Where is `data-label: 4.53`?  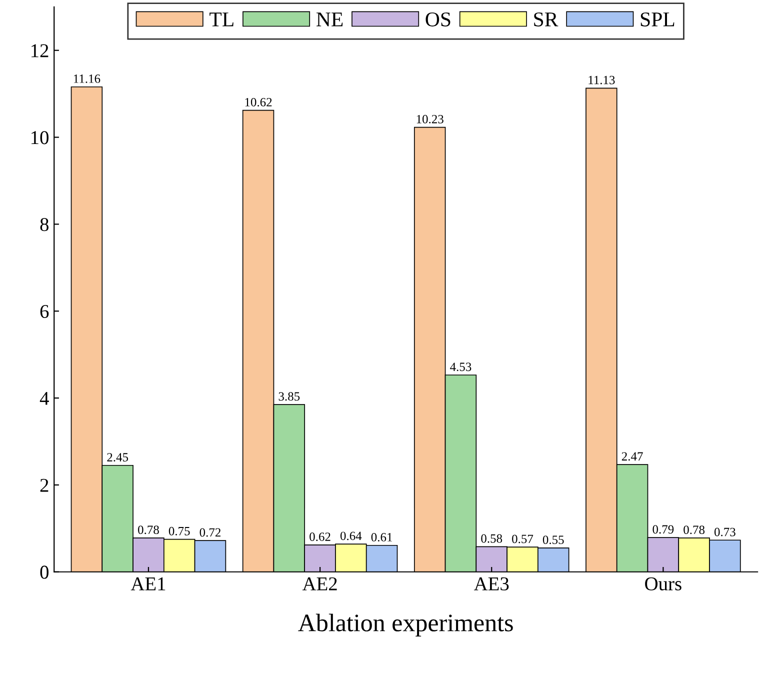 data-label: 4.53 is located at coordinates (461, 367).